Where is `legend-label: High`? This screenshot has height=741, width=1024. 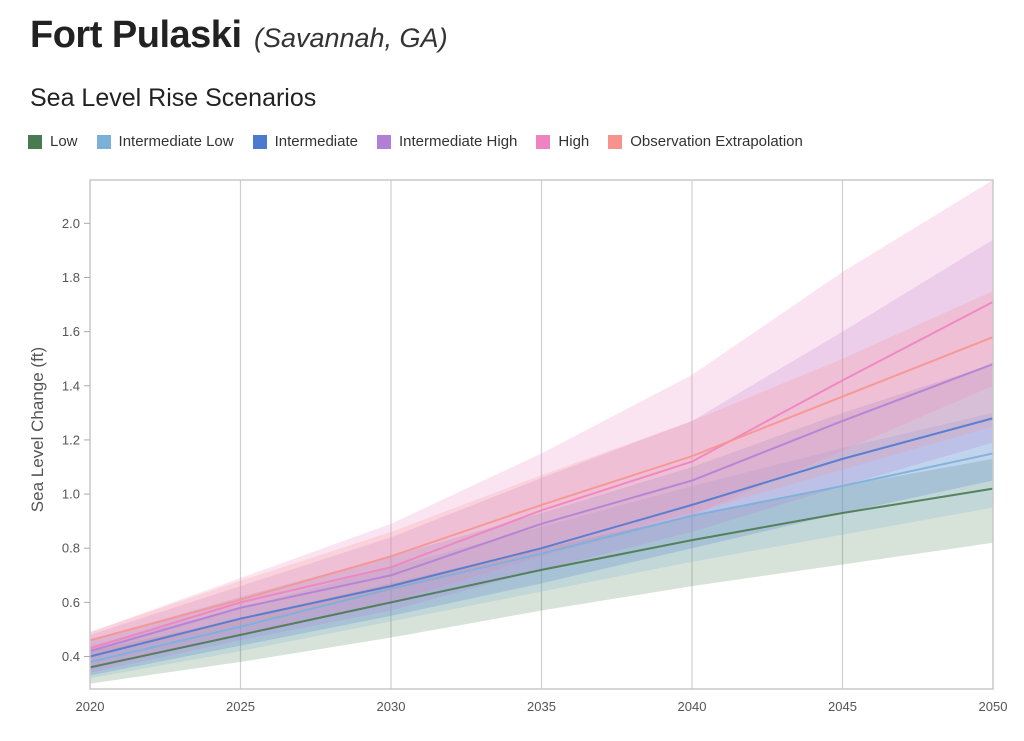
legend-label: High is located at coordinates (574, 141).